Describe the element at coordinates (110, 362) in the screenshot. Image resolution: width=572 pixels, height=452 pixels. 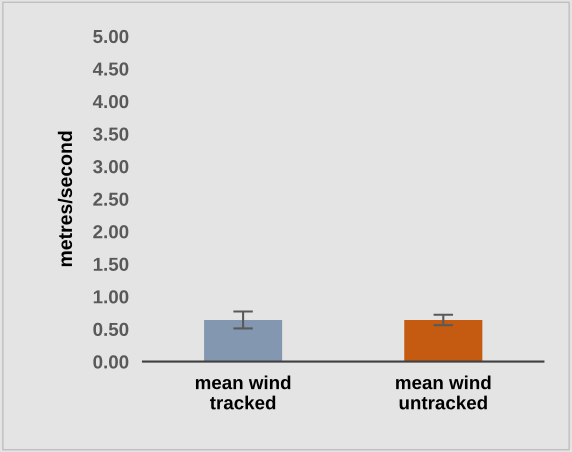
I see `y-tick-label: 0.00` at that location.